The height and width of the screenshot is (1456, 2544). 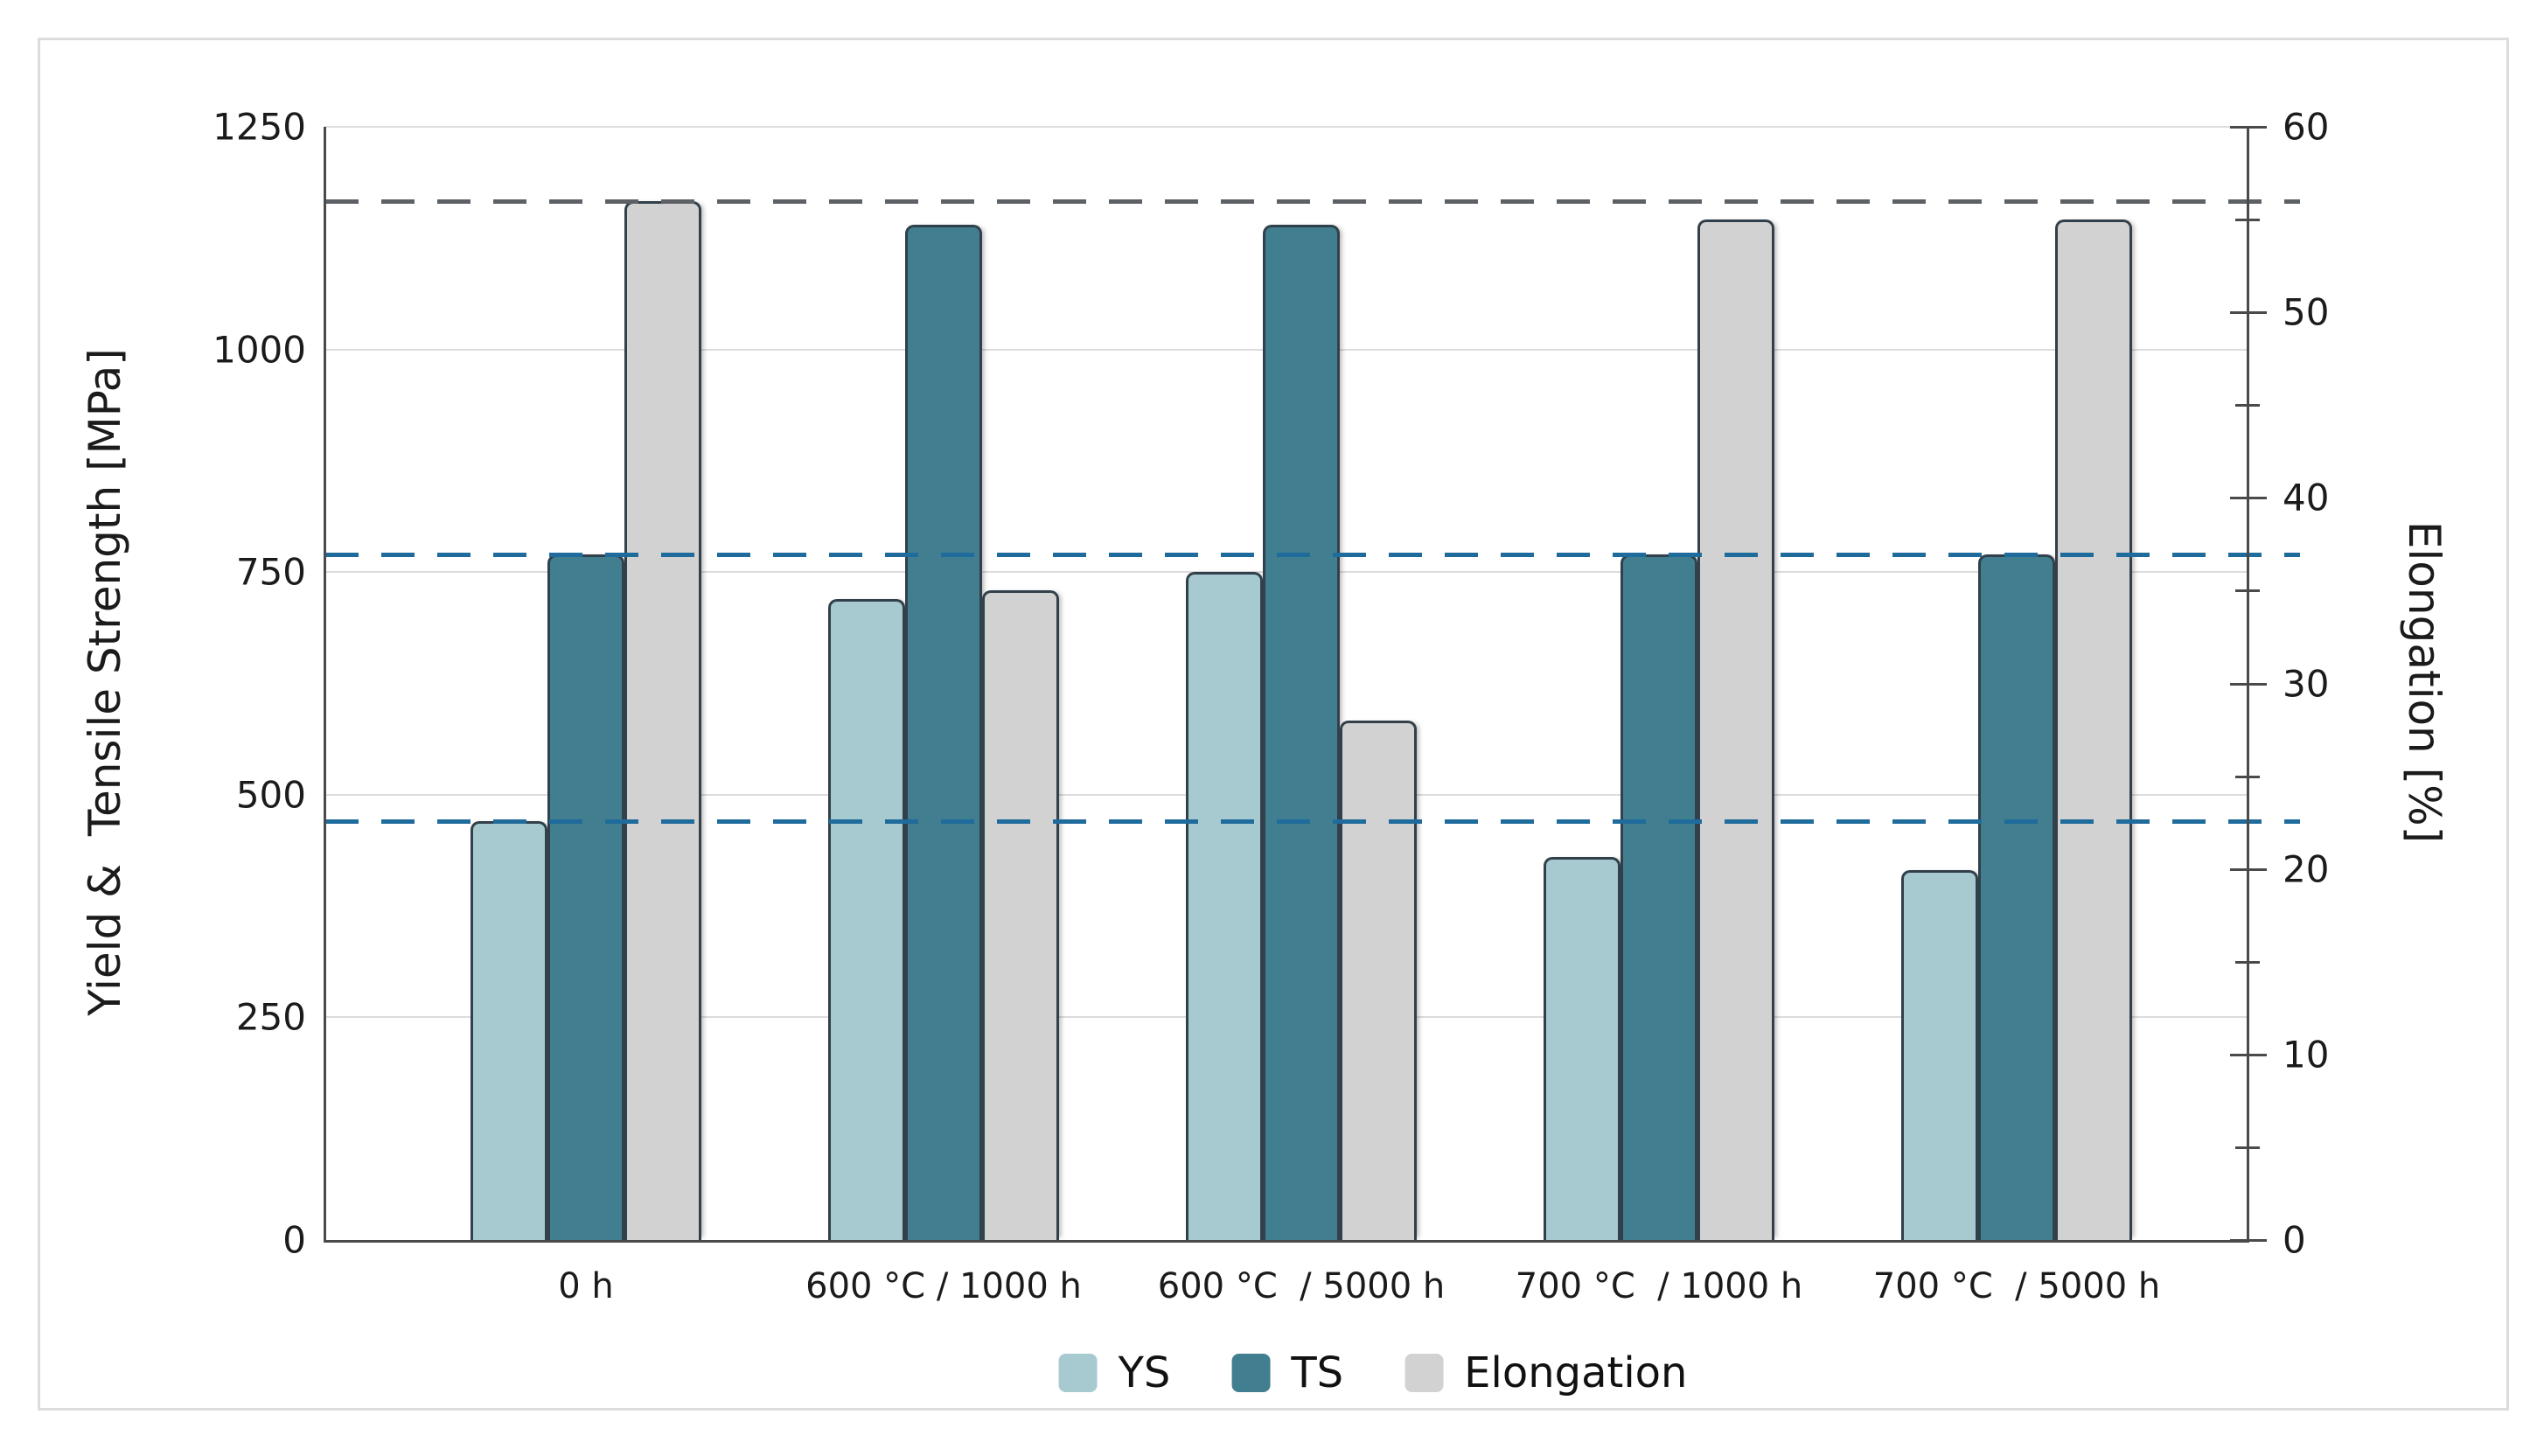 What do you see at coordinates (105, 682) in the screenshot?
I see `left-axis-title: Yield & Tensile Strength [MPa]` at bounding box center [105, 682].